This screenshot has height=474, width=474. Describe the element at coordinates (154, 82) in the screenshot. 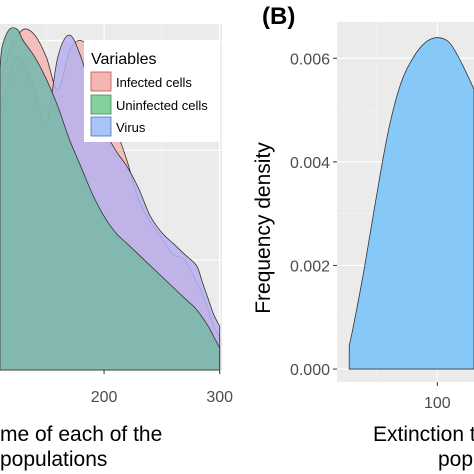

I see `legend-label-infected: Infected cells` at that location.